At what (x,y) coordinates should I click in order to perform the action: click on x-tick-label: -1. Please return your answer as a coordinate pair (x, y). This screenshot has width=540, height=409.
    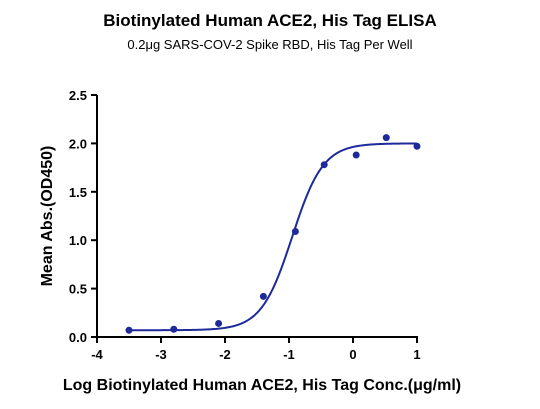
    Looking at the image, I should click on (289, 354).